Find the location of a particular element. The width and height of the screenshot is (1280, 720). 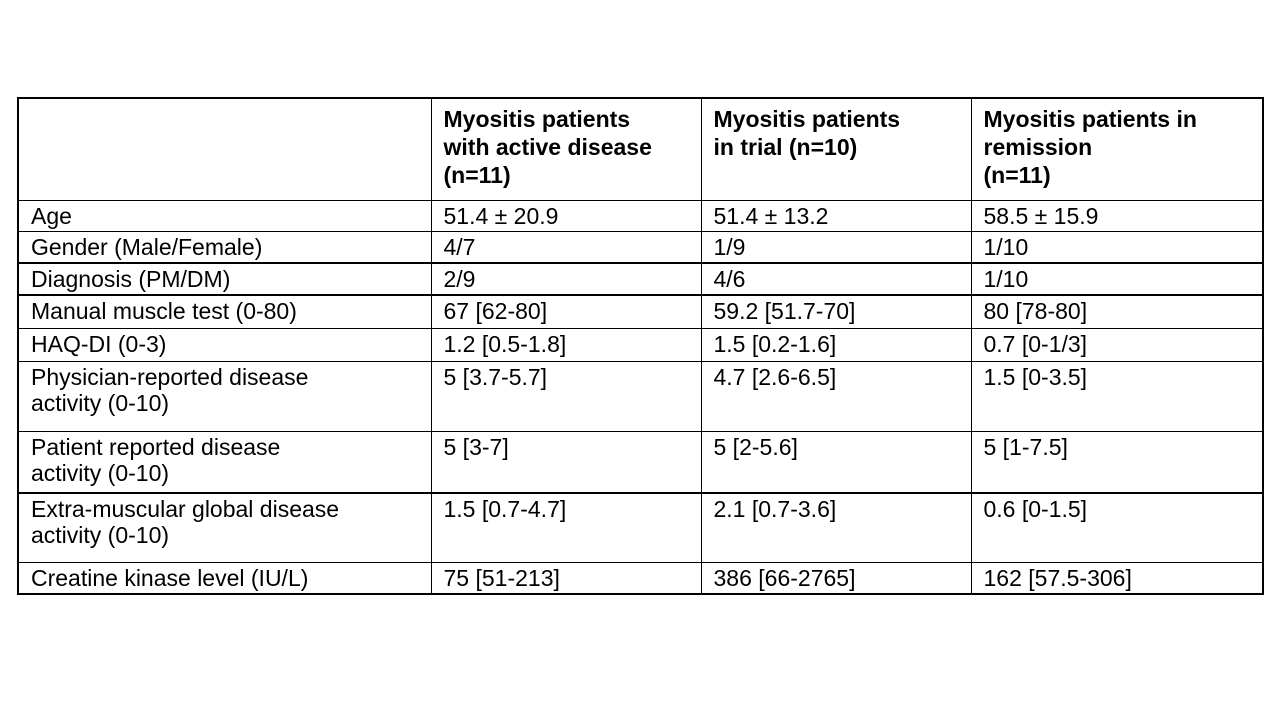

row-label: HAQ-DI (0-3) is located at coordinates (224, 344).